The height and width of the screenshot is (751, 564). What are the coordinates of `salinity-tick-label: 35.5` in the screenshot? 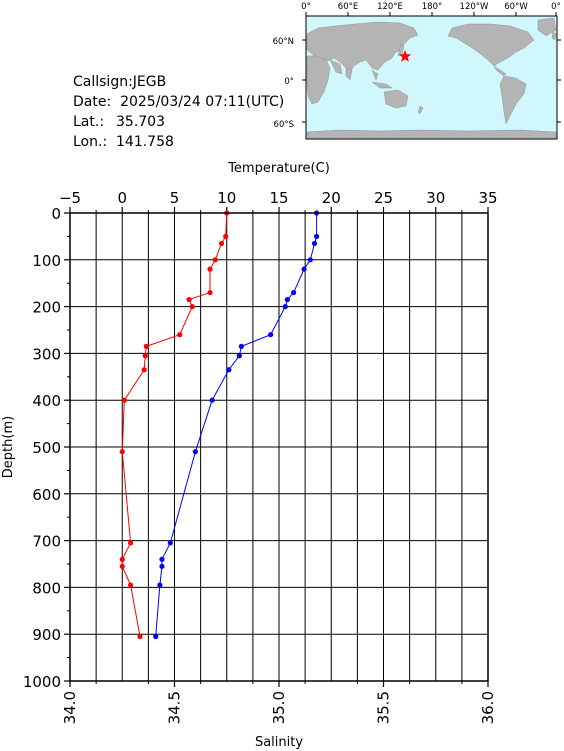 It's located at (384, 707).